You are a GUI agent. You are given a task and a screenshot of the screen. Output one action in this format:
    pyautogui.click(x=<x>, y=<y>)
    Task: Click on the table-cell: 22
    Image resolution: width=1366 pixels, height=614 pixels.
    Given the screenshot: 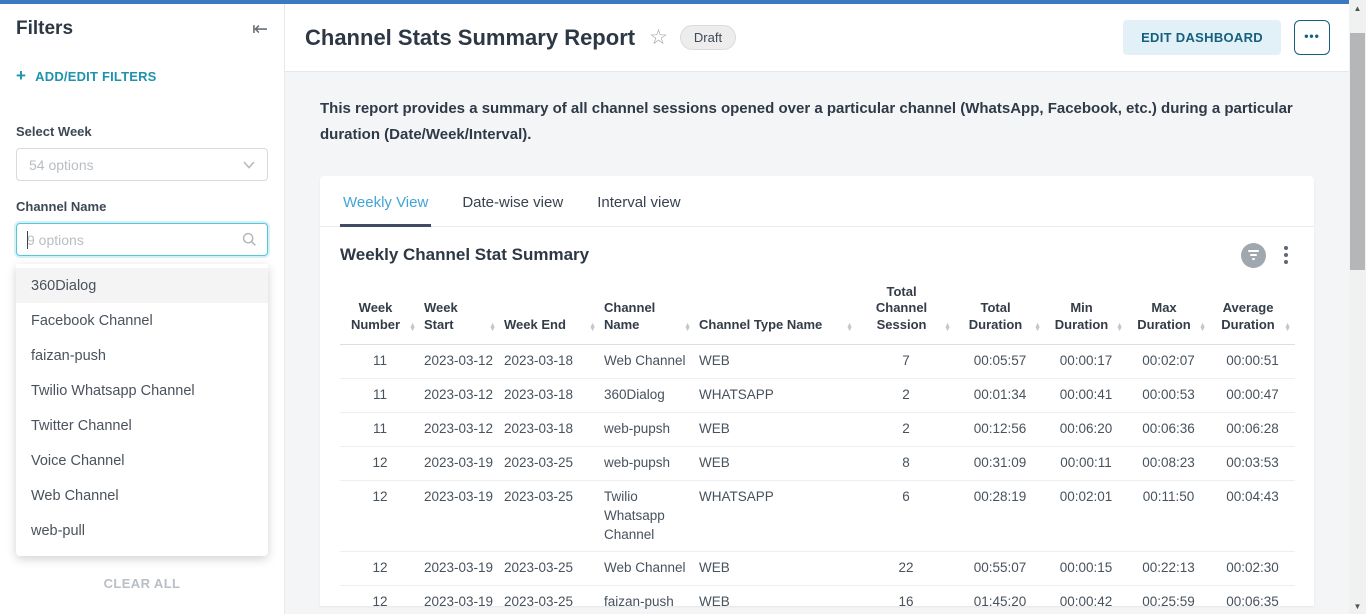 What is the action you would take?
    pyautogui.click(x=906, y=569)
    